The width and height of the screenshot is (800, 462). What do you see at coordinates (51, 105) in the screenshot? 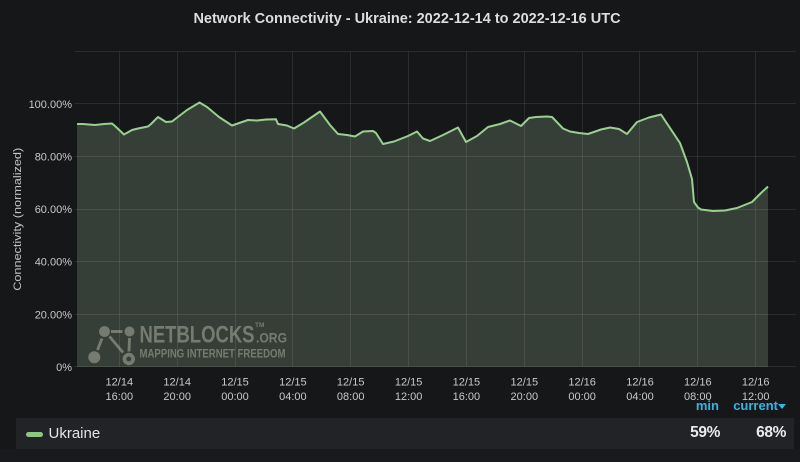
I see `svg-text: 100.00%` at bounding box center [51, 105].